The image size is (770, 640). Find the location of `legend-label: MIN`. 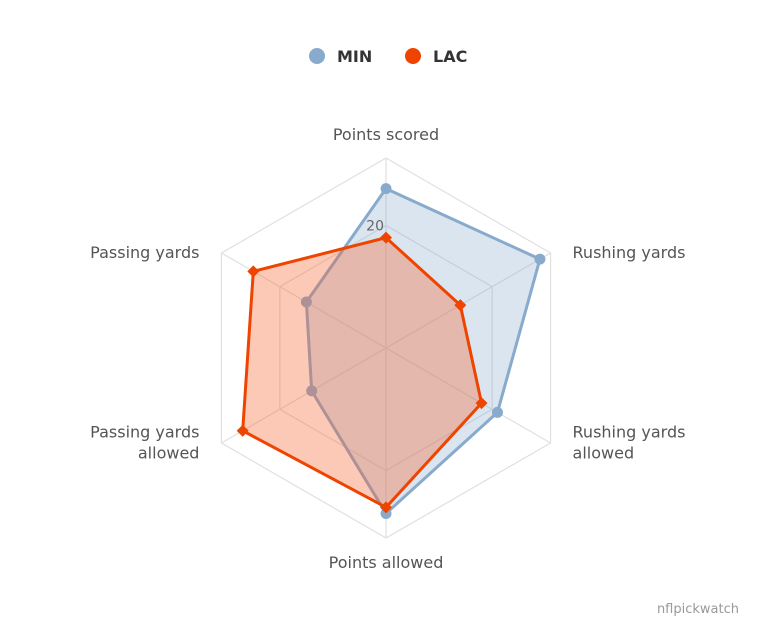

legend-label: MIN is located at coordinates (354, 56).